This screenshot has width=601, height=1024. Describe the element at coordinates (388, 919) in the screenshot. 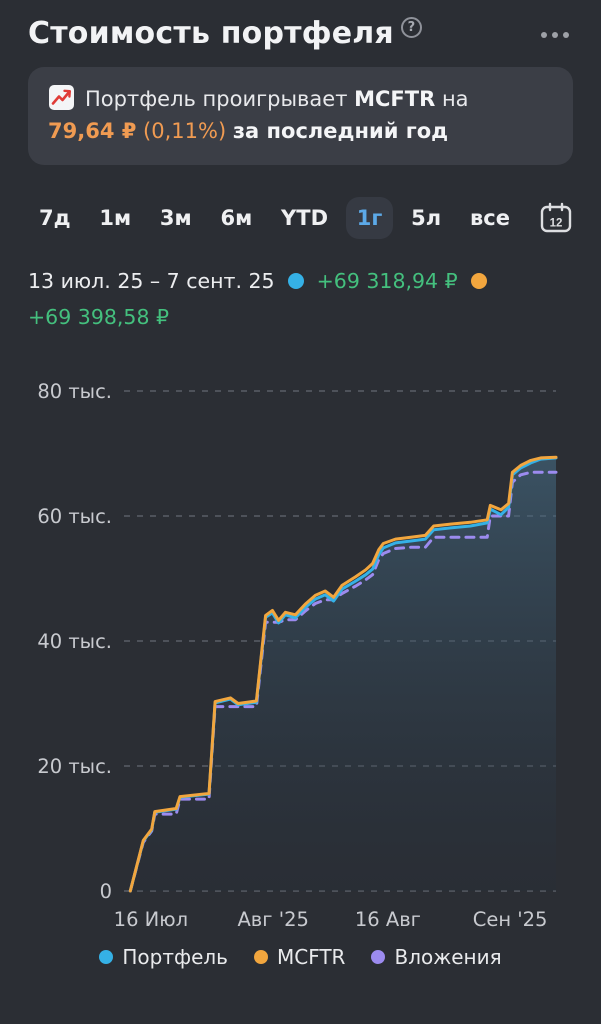

I see `x-tick-label: 16 Авг` at that location.